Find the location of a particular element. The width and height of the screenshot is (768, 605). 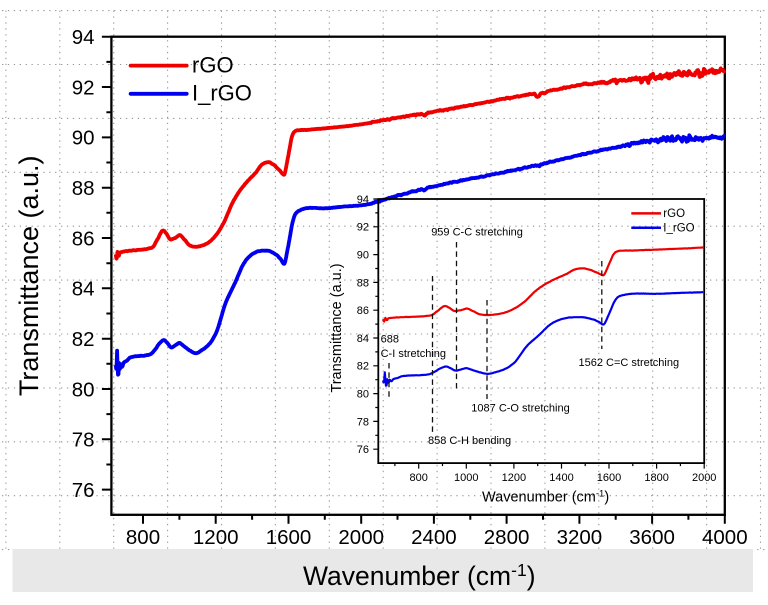

svg-text: 1087 C-O stretching is located at coordinates (520, 408).